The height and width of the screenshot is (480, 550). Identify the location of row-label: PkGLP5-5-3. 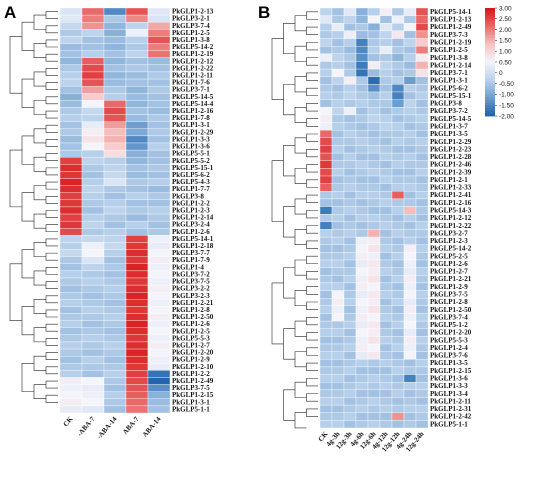
(449, 340).